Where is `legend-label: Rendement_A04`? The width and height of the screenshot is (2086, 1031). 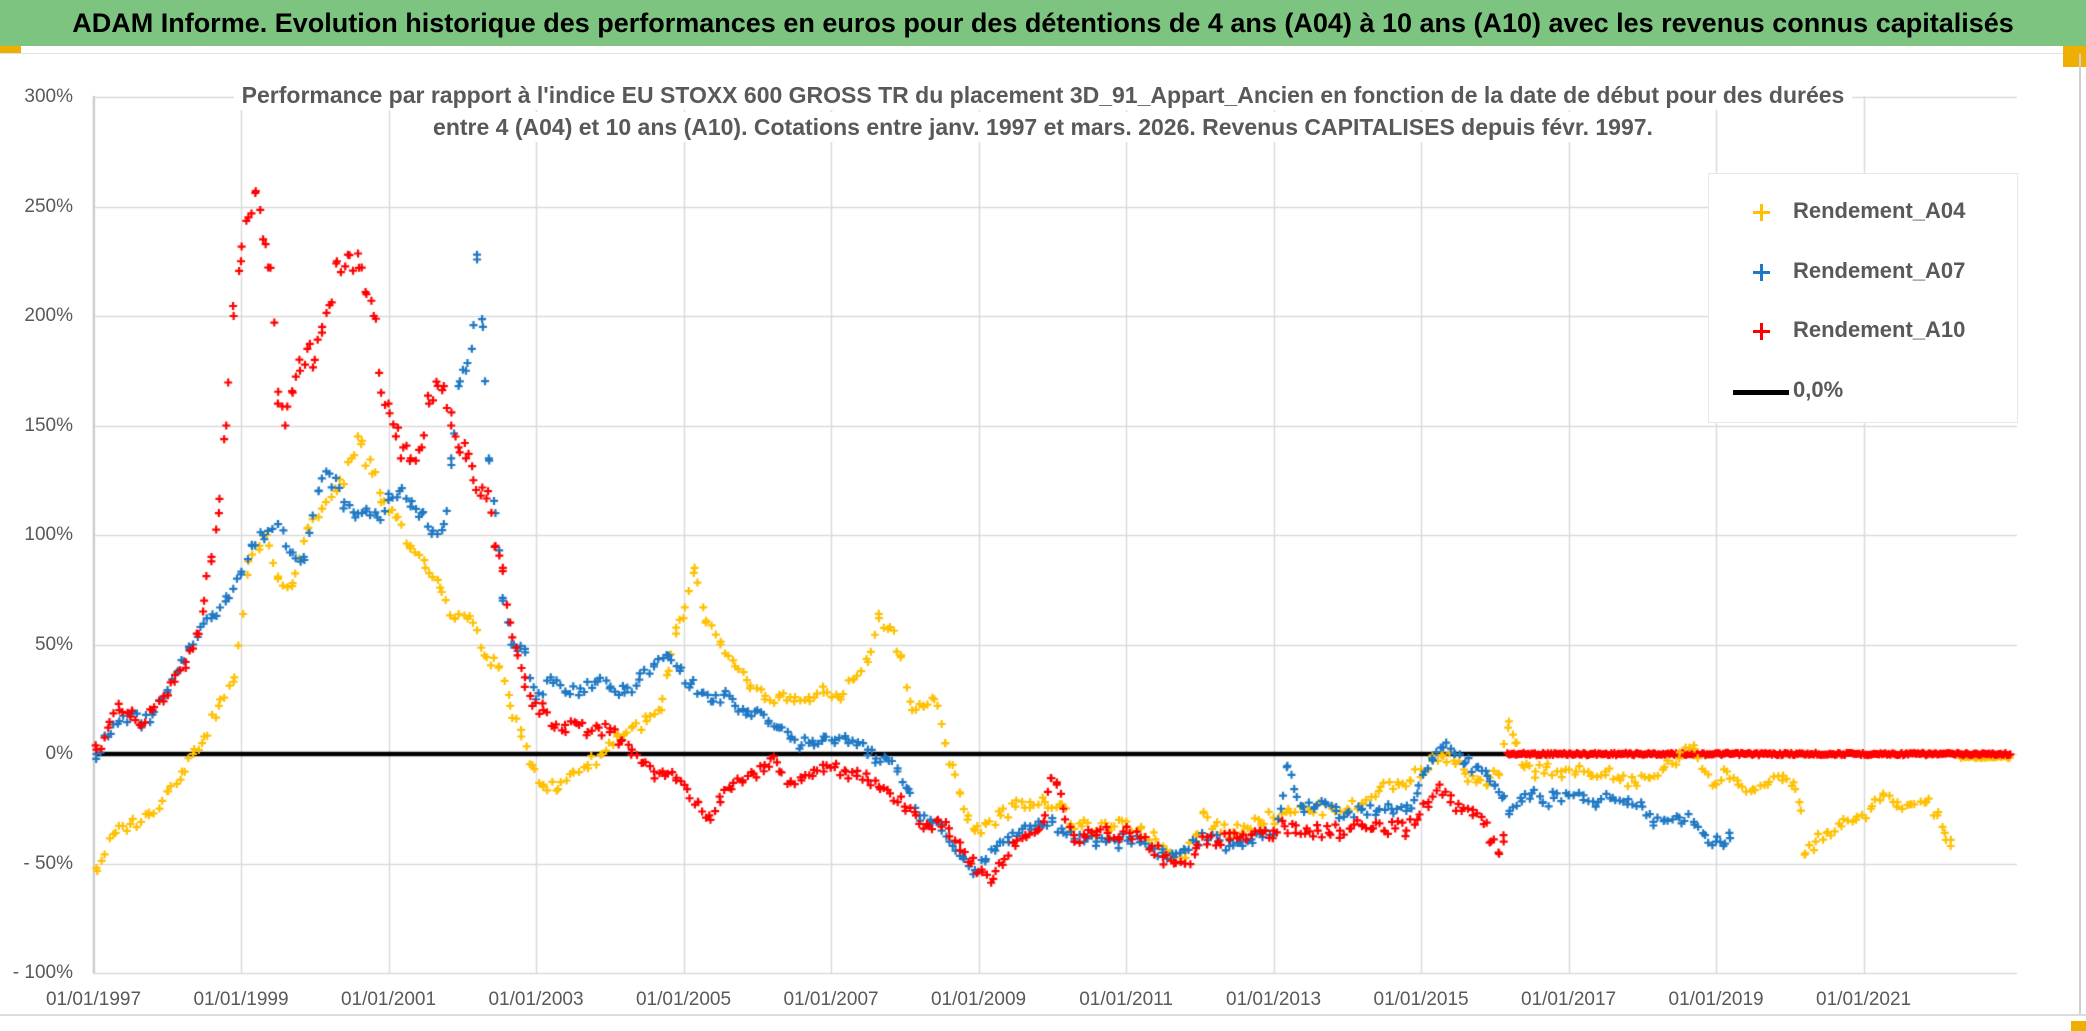 legend-label: Rendement_A04 is located at coordinates (1879, 210).